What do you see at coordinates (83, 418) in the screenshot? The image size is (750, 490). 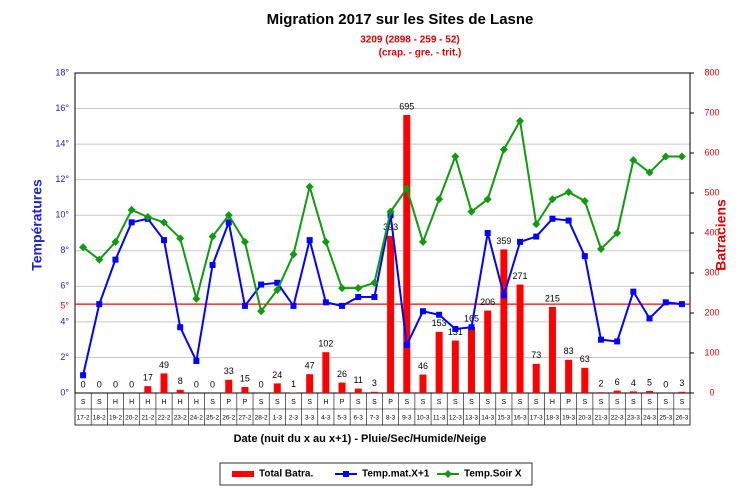 I see `x-tick-label: 17-2` at bounding box center [83, 418].